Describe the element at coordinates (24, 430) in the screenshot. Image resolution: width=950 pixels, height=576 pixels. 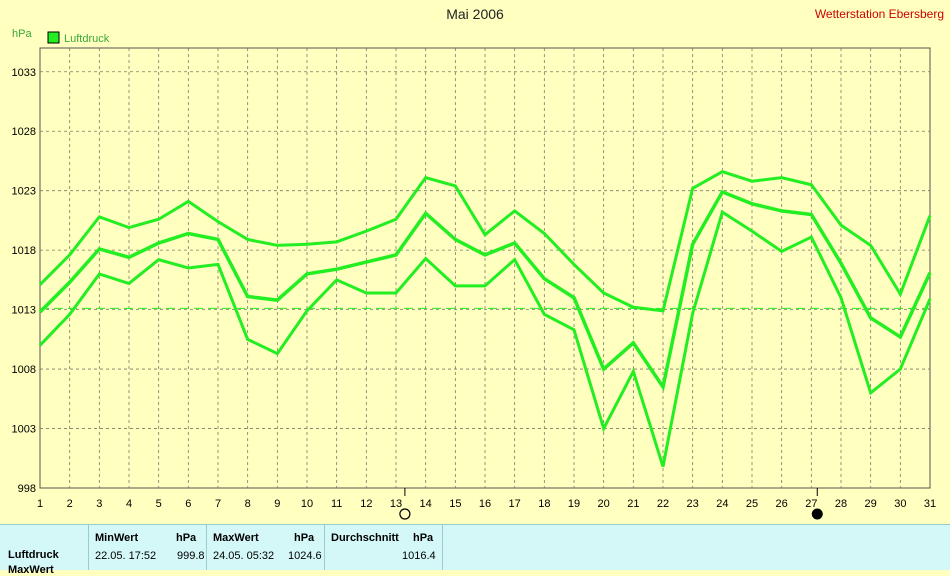
I see `y-tick-label: 1003` at that location.